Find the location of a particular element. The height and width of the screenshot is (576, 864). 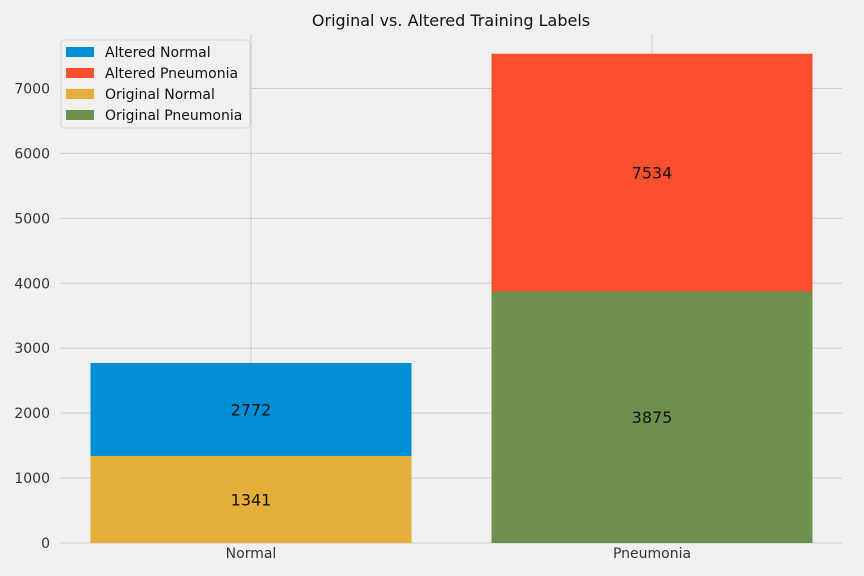

x-axis-ticks: Normal Pneumonia is located at coordinates (458, 554).